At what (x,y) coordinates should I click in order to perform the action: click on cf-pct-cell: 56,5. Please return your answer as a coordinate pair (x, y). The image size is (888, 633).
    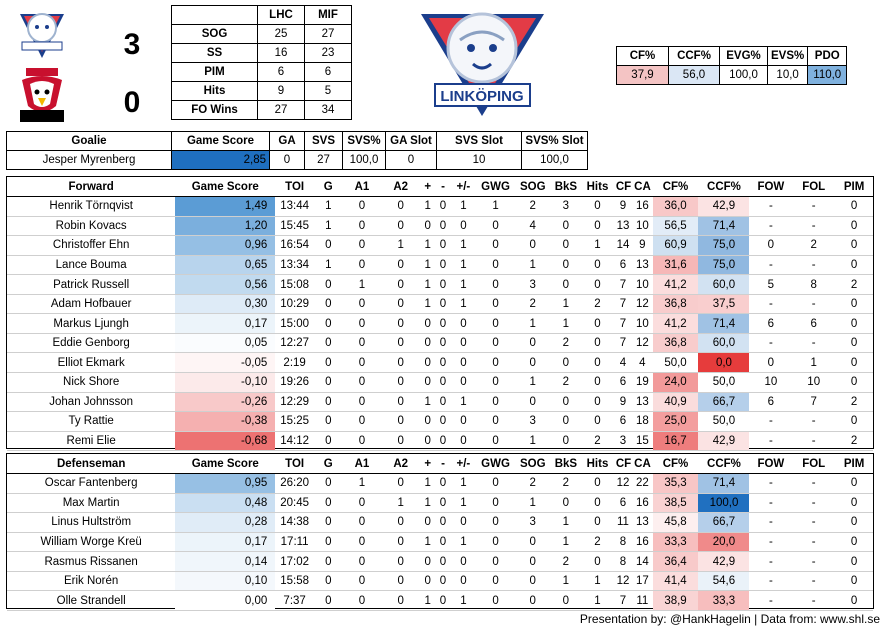
    Looking at the image, I should click on (675, 226).